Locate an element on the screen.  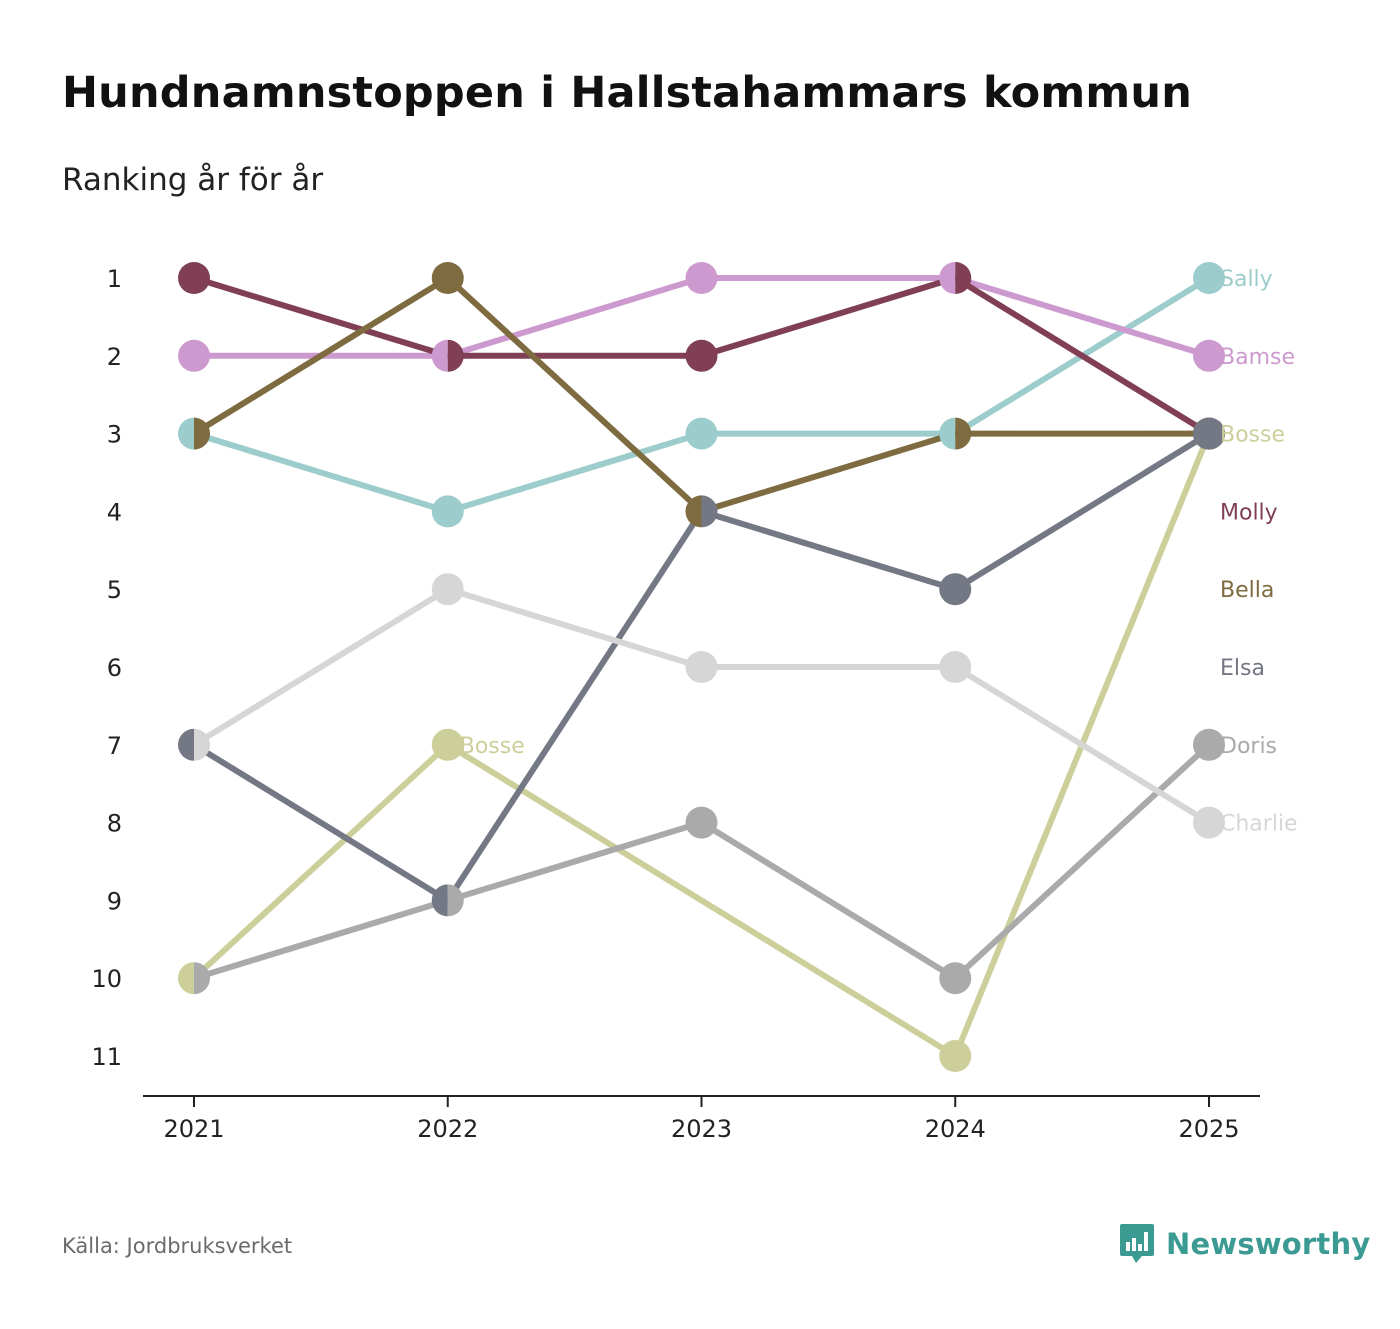
point-bamse-2025 is located at coordinates (1209, 355).